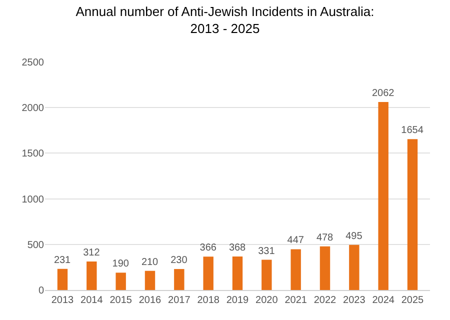 This screenshot has width=450, height=320. Describe the element at coordinates (412, 300) in the screenshot. I see `x-tick-label: 2025` at that location.